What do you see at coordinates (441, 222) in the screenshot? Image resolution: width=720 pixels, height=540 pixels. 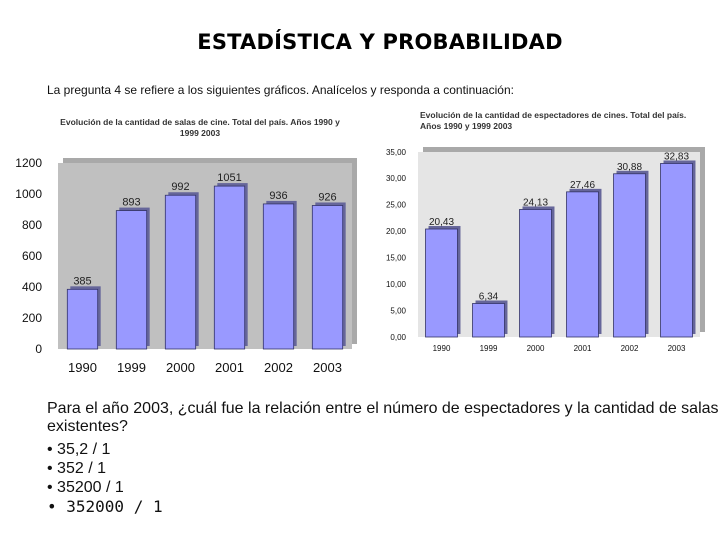 I see `chart2-data-label: 20,43` at bounding box center [441, 222].